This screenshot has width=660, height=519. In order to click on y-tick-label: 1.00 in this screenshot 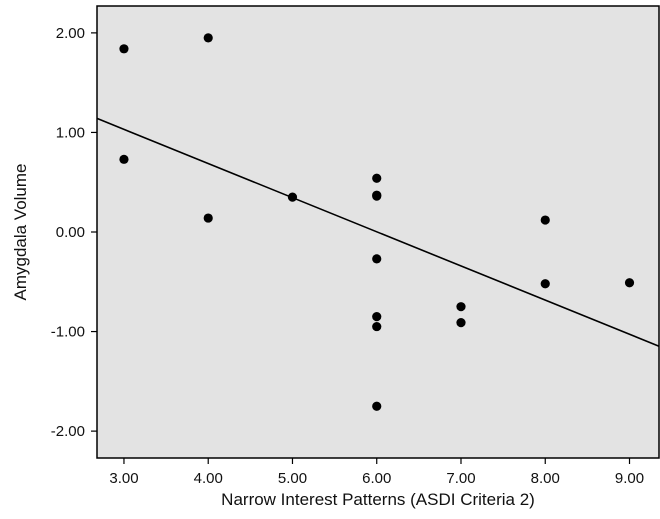, I will do `click(70, 132)`.